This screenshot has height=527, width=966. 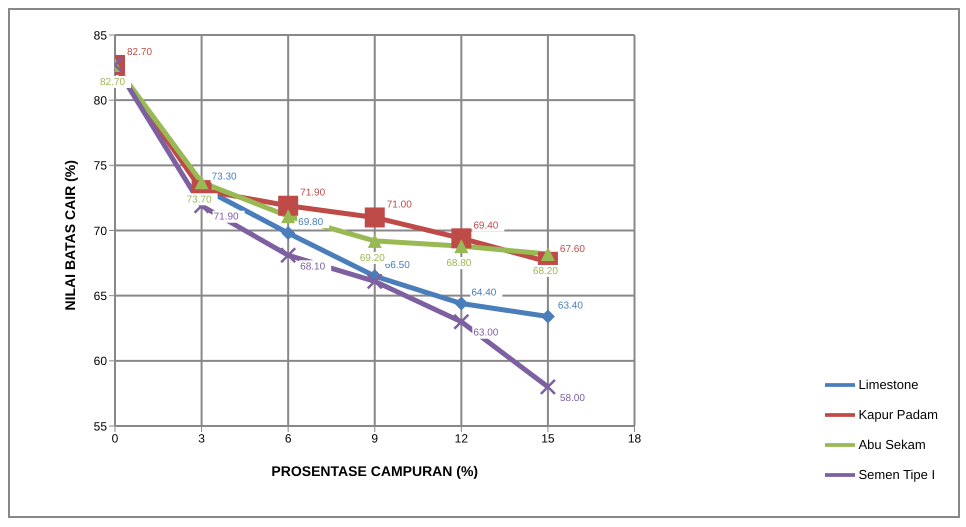 What do you see at coordinates (199, 200) in the screenshot?
I see `data-label: 73.70` at bounding box center [199, 200].